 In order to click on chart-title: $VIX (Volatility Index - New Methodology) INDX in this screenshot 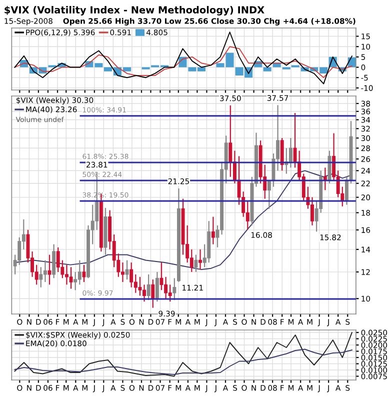, I will do `click(134, 11)`.